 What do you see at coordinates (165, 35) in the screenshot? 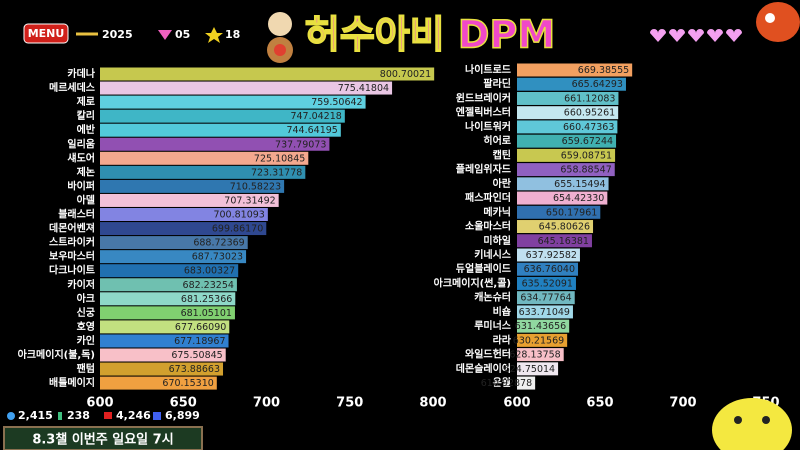
I see `gem-icon` at bounding box center [165, 35].